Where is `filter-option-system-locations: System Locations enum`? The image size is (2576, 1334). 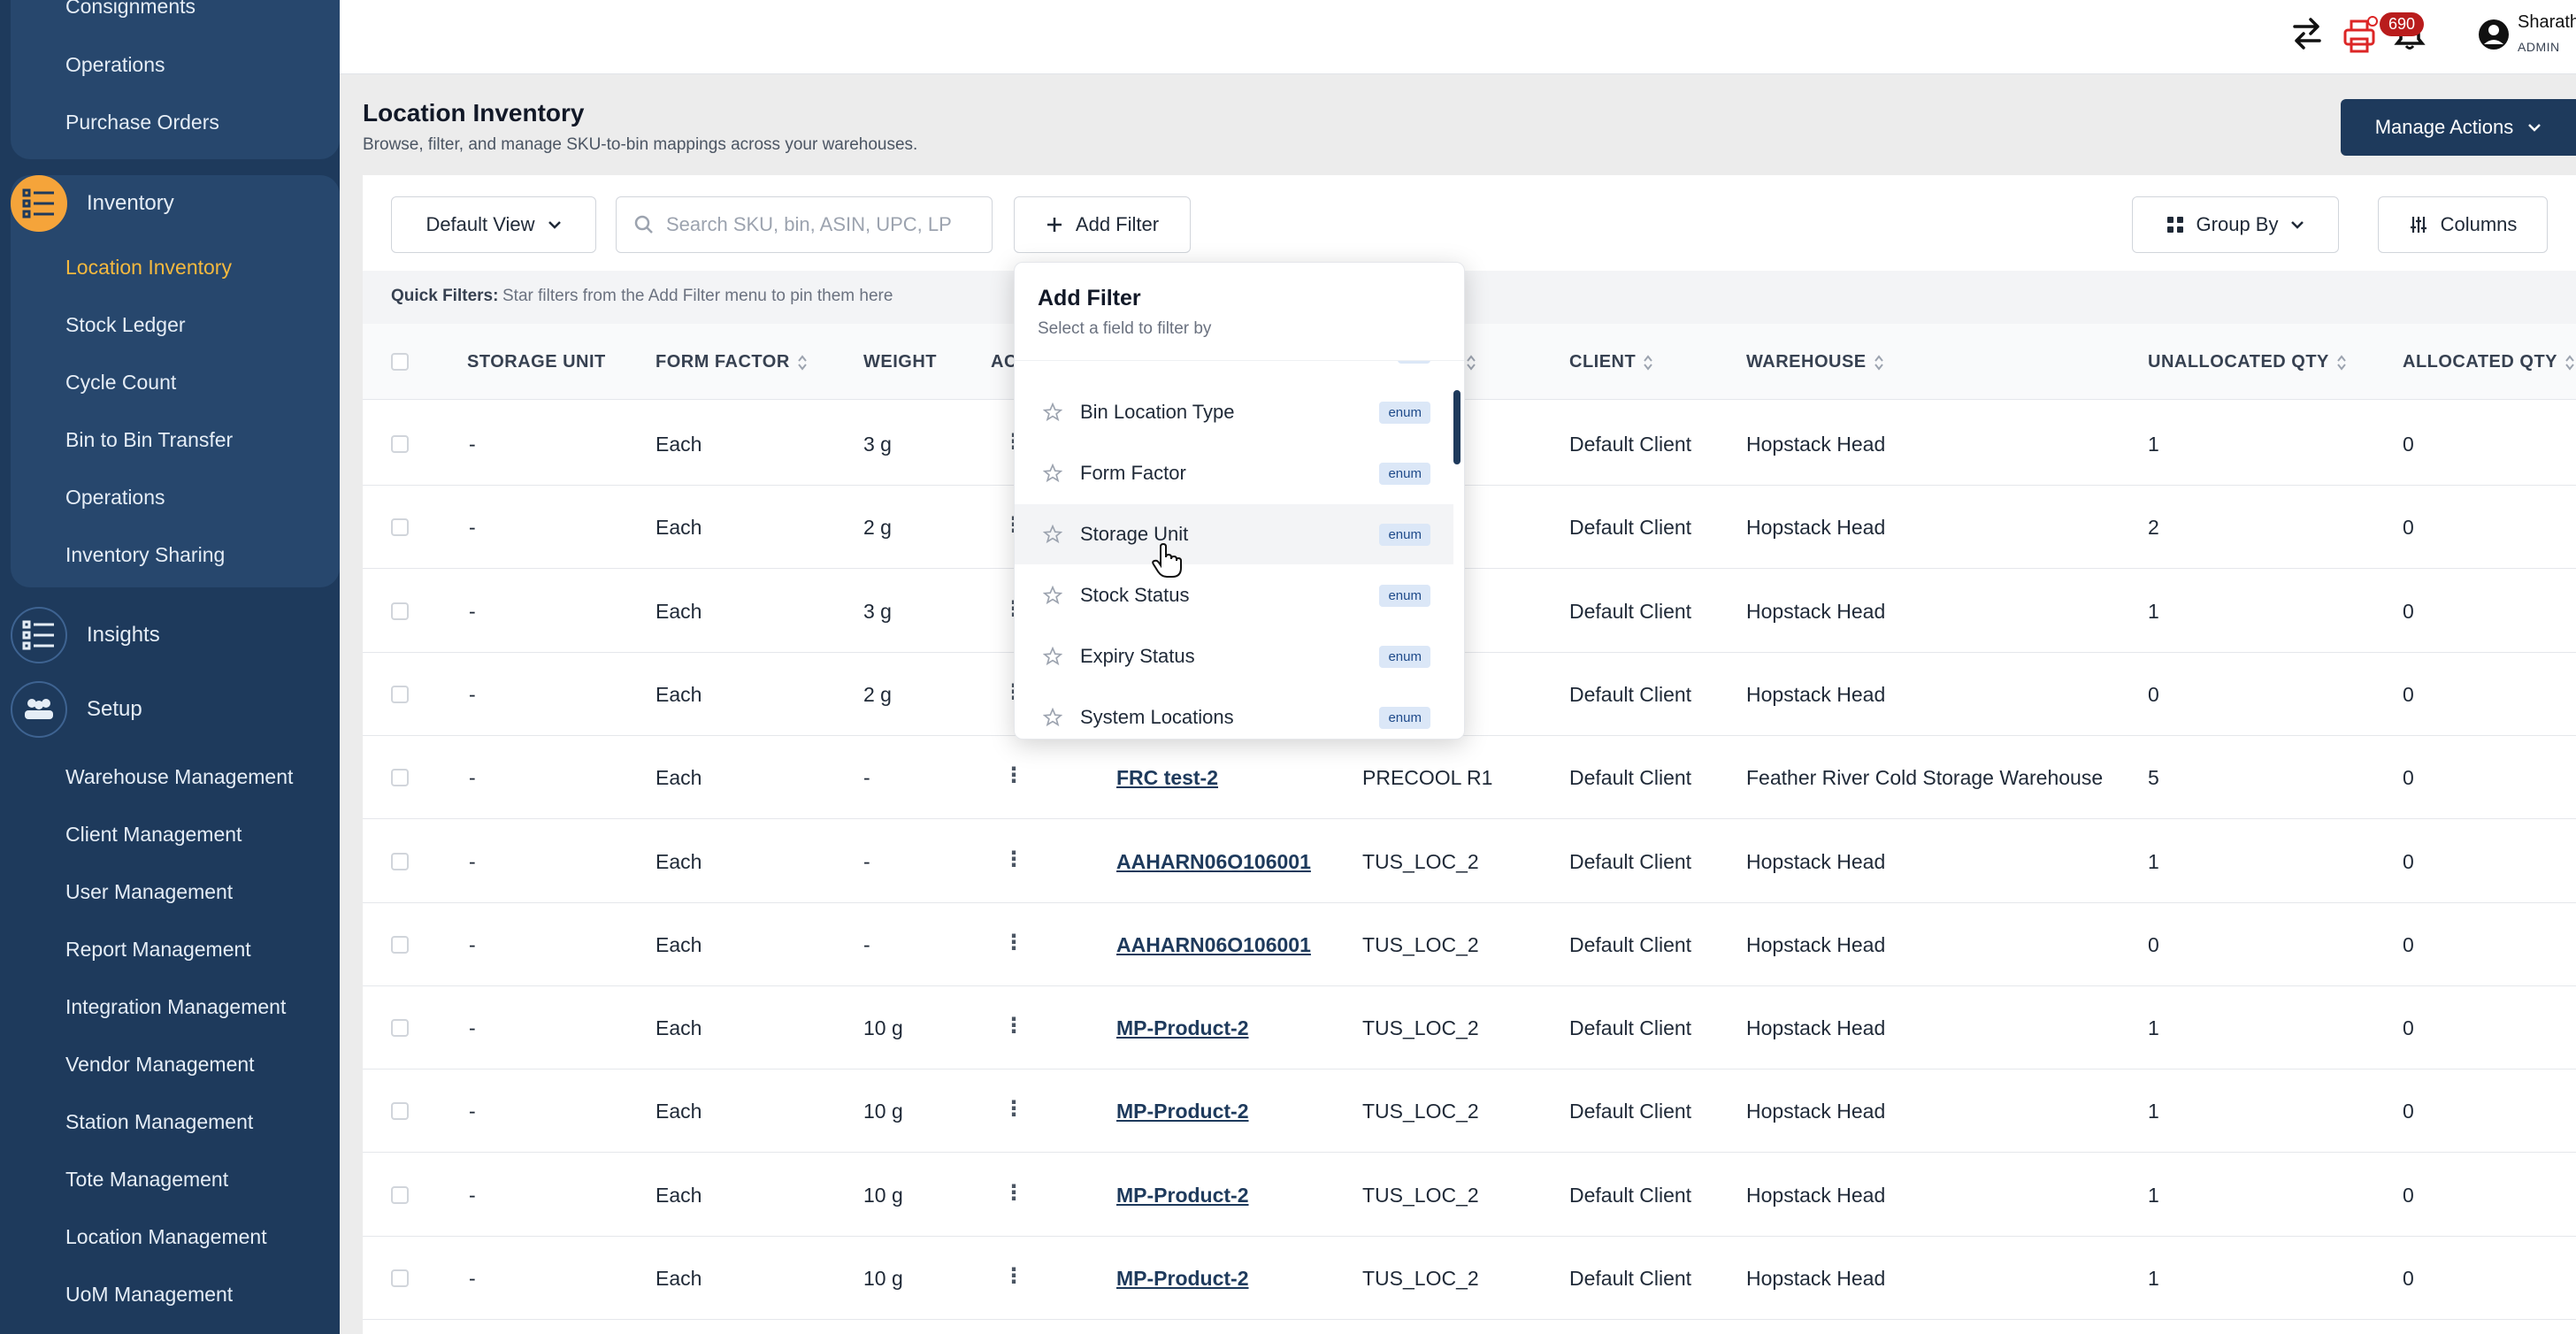 filter-option-system-locations: System Locations enum is located at coordinates (1234, 713).